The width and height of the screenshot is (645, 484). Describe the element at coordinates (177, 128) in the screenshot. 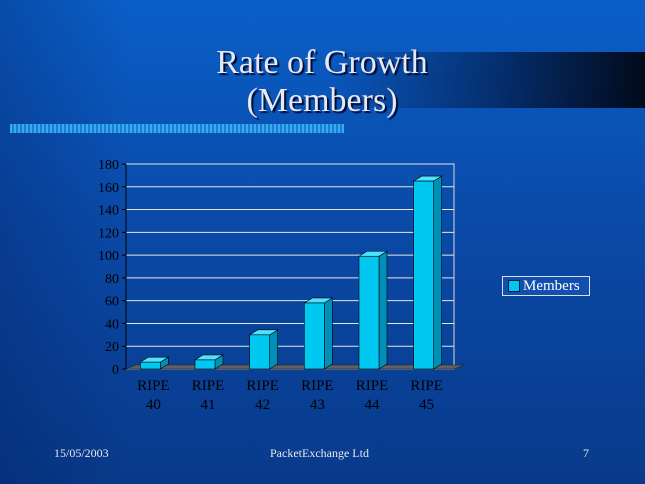

I see `decorative-stripe` at that location.